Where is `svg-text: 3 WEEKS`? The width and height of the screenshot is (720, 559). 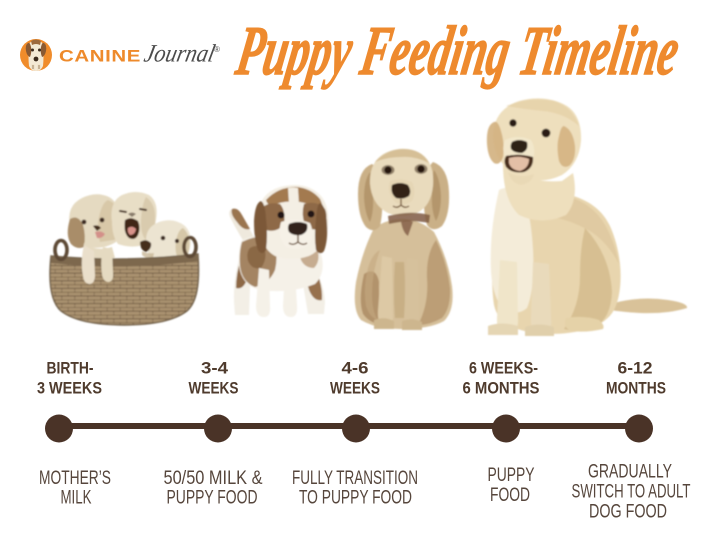
svg-text: 3 WEEKS is located at coordinates (69, 389).